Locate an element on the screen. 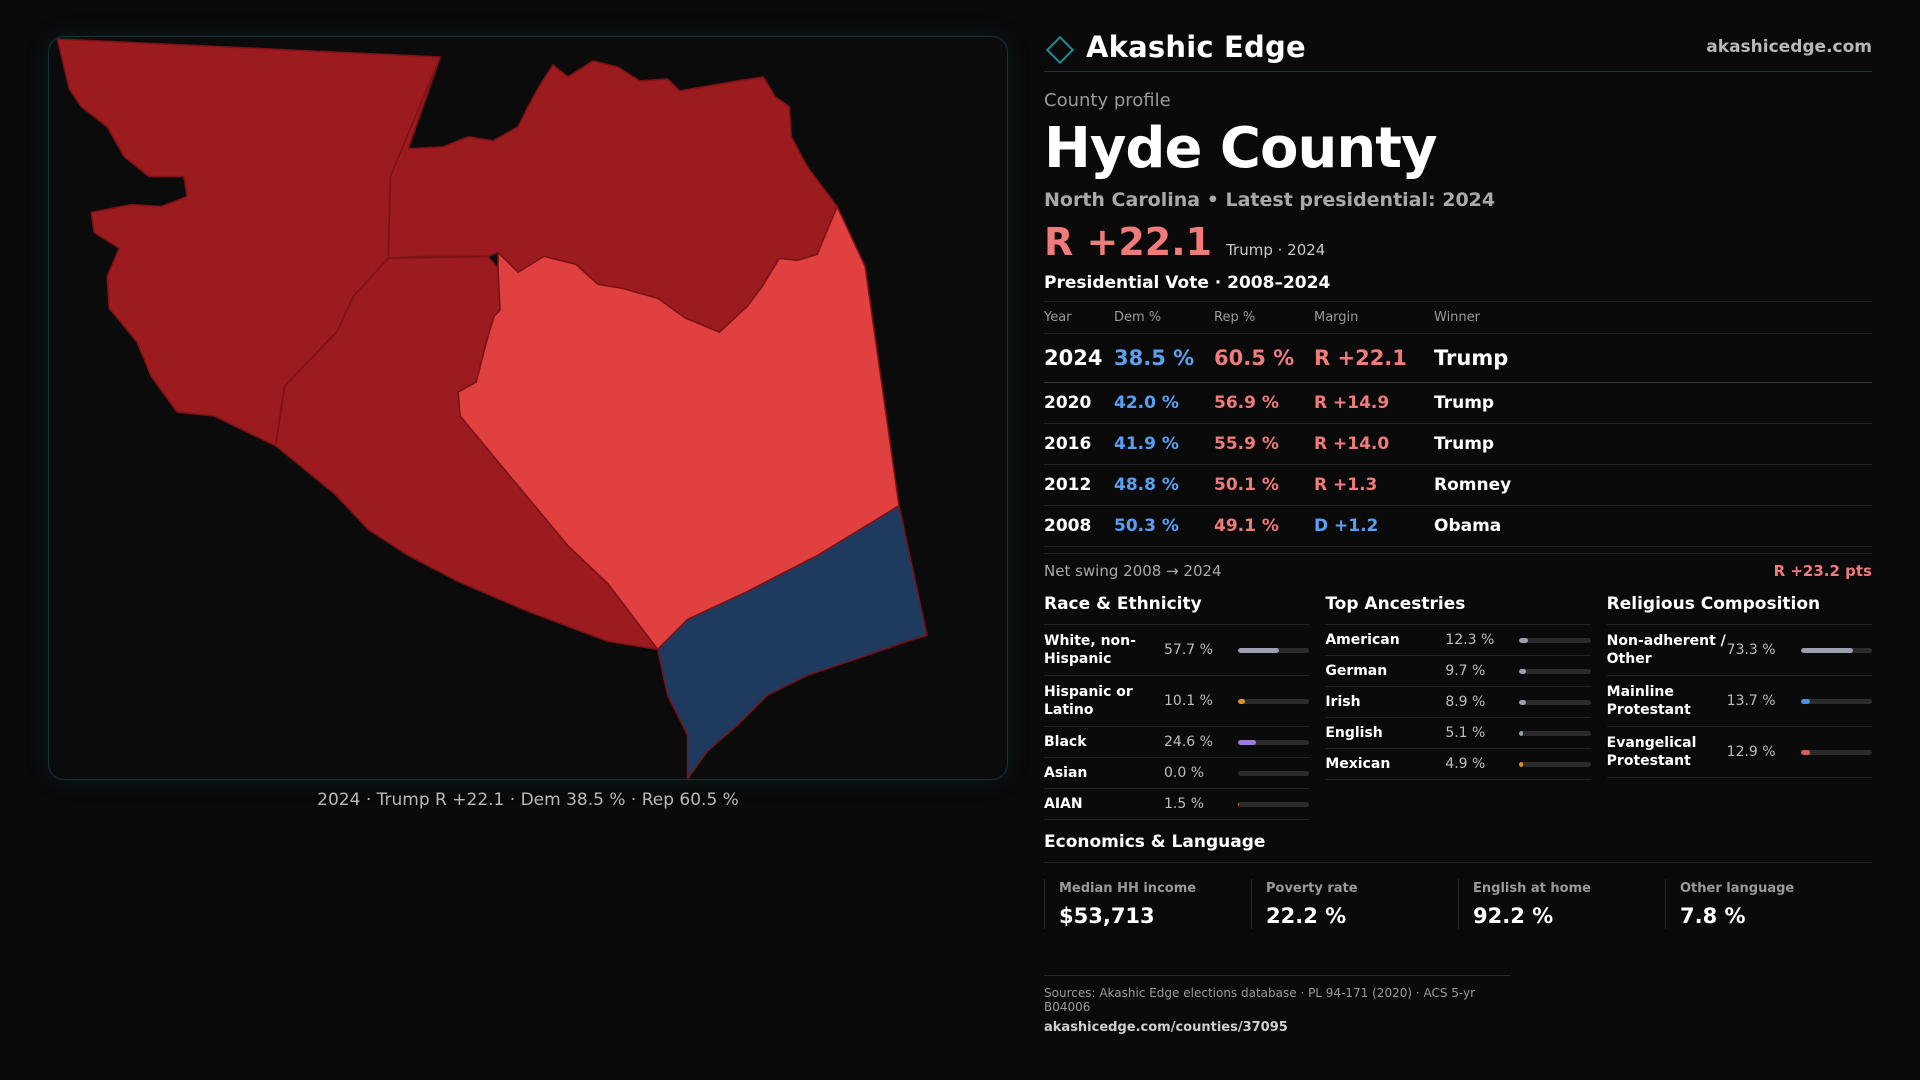 This screenshot has height=1080, width=1920. econ-stat-label: Median HH income is located at coordinates (1128, 888).